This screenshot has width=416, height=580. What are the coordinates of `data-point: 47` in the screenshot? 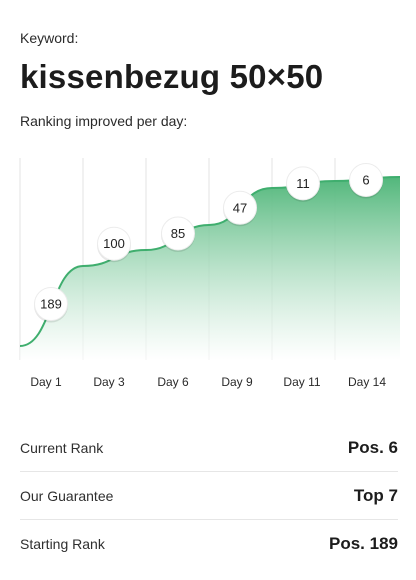 It's located at (240, 208).